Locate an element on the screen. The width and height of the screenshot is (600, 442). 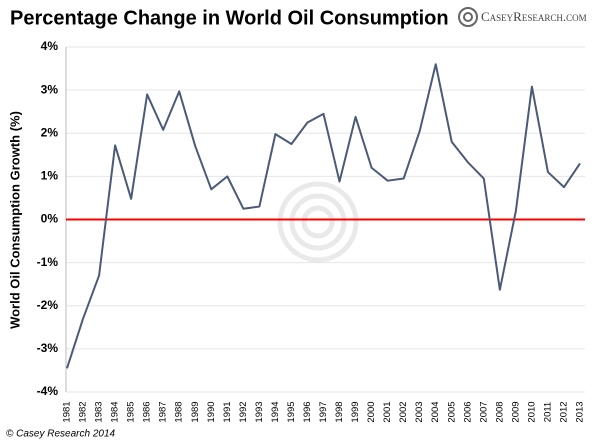
x-tick-label: 2005 is located at coordinates (451, 411).